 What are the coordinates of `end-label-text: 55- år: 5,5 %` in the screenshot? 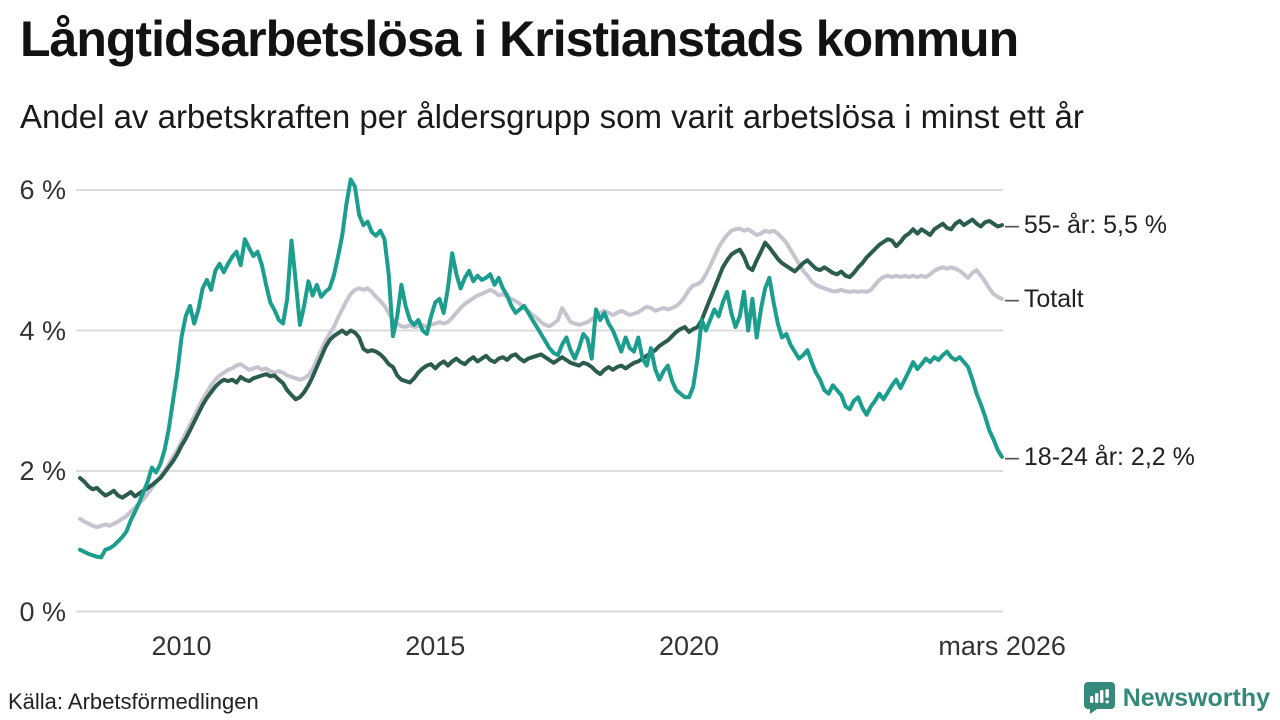 It's located at (1095, 225).